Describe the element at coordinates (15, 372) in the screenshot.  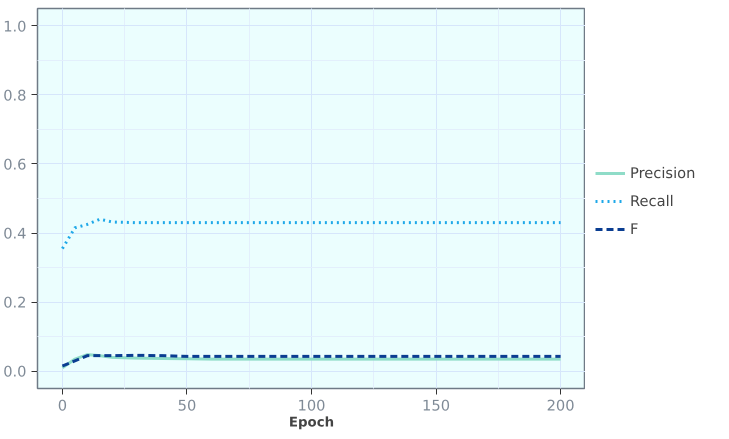
I see `y-tick-label: 0.0` at that location.